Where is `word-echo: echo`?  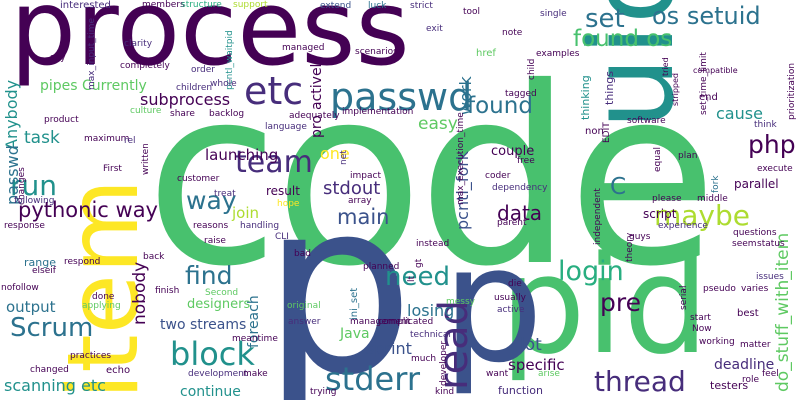
word-echo: echo is located at coordinates (118, 370).